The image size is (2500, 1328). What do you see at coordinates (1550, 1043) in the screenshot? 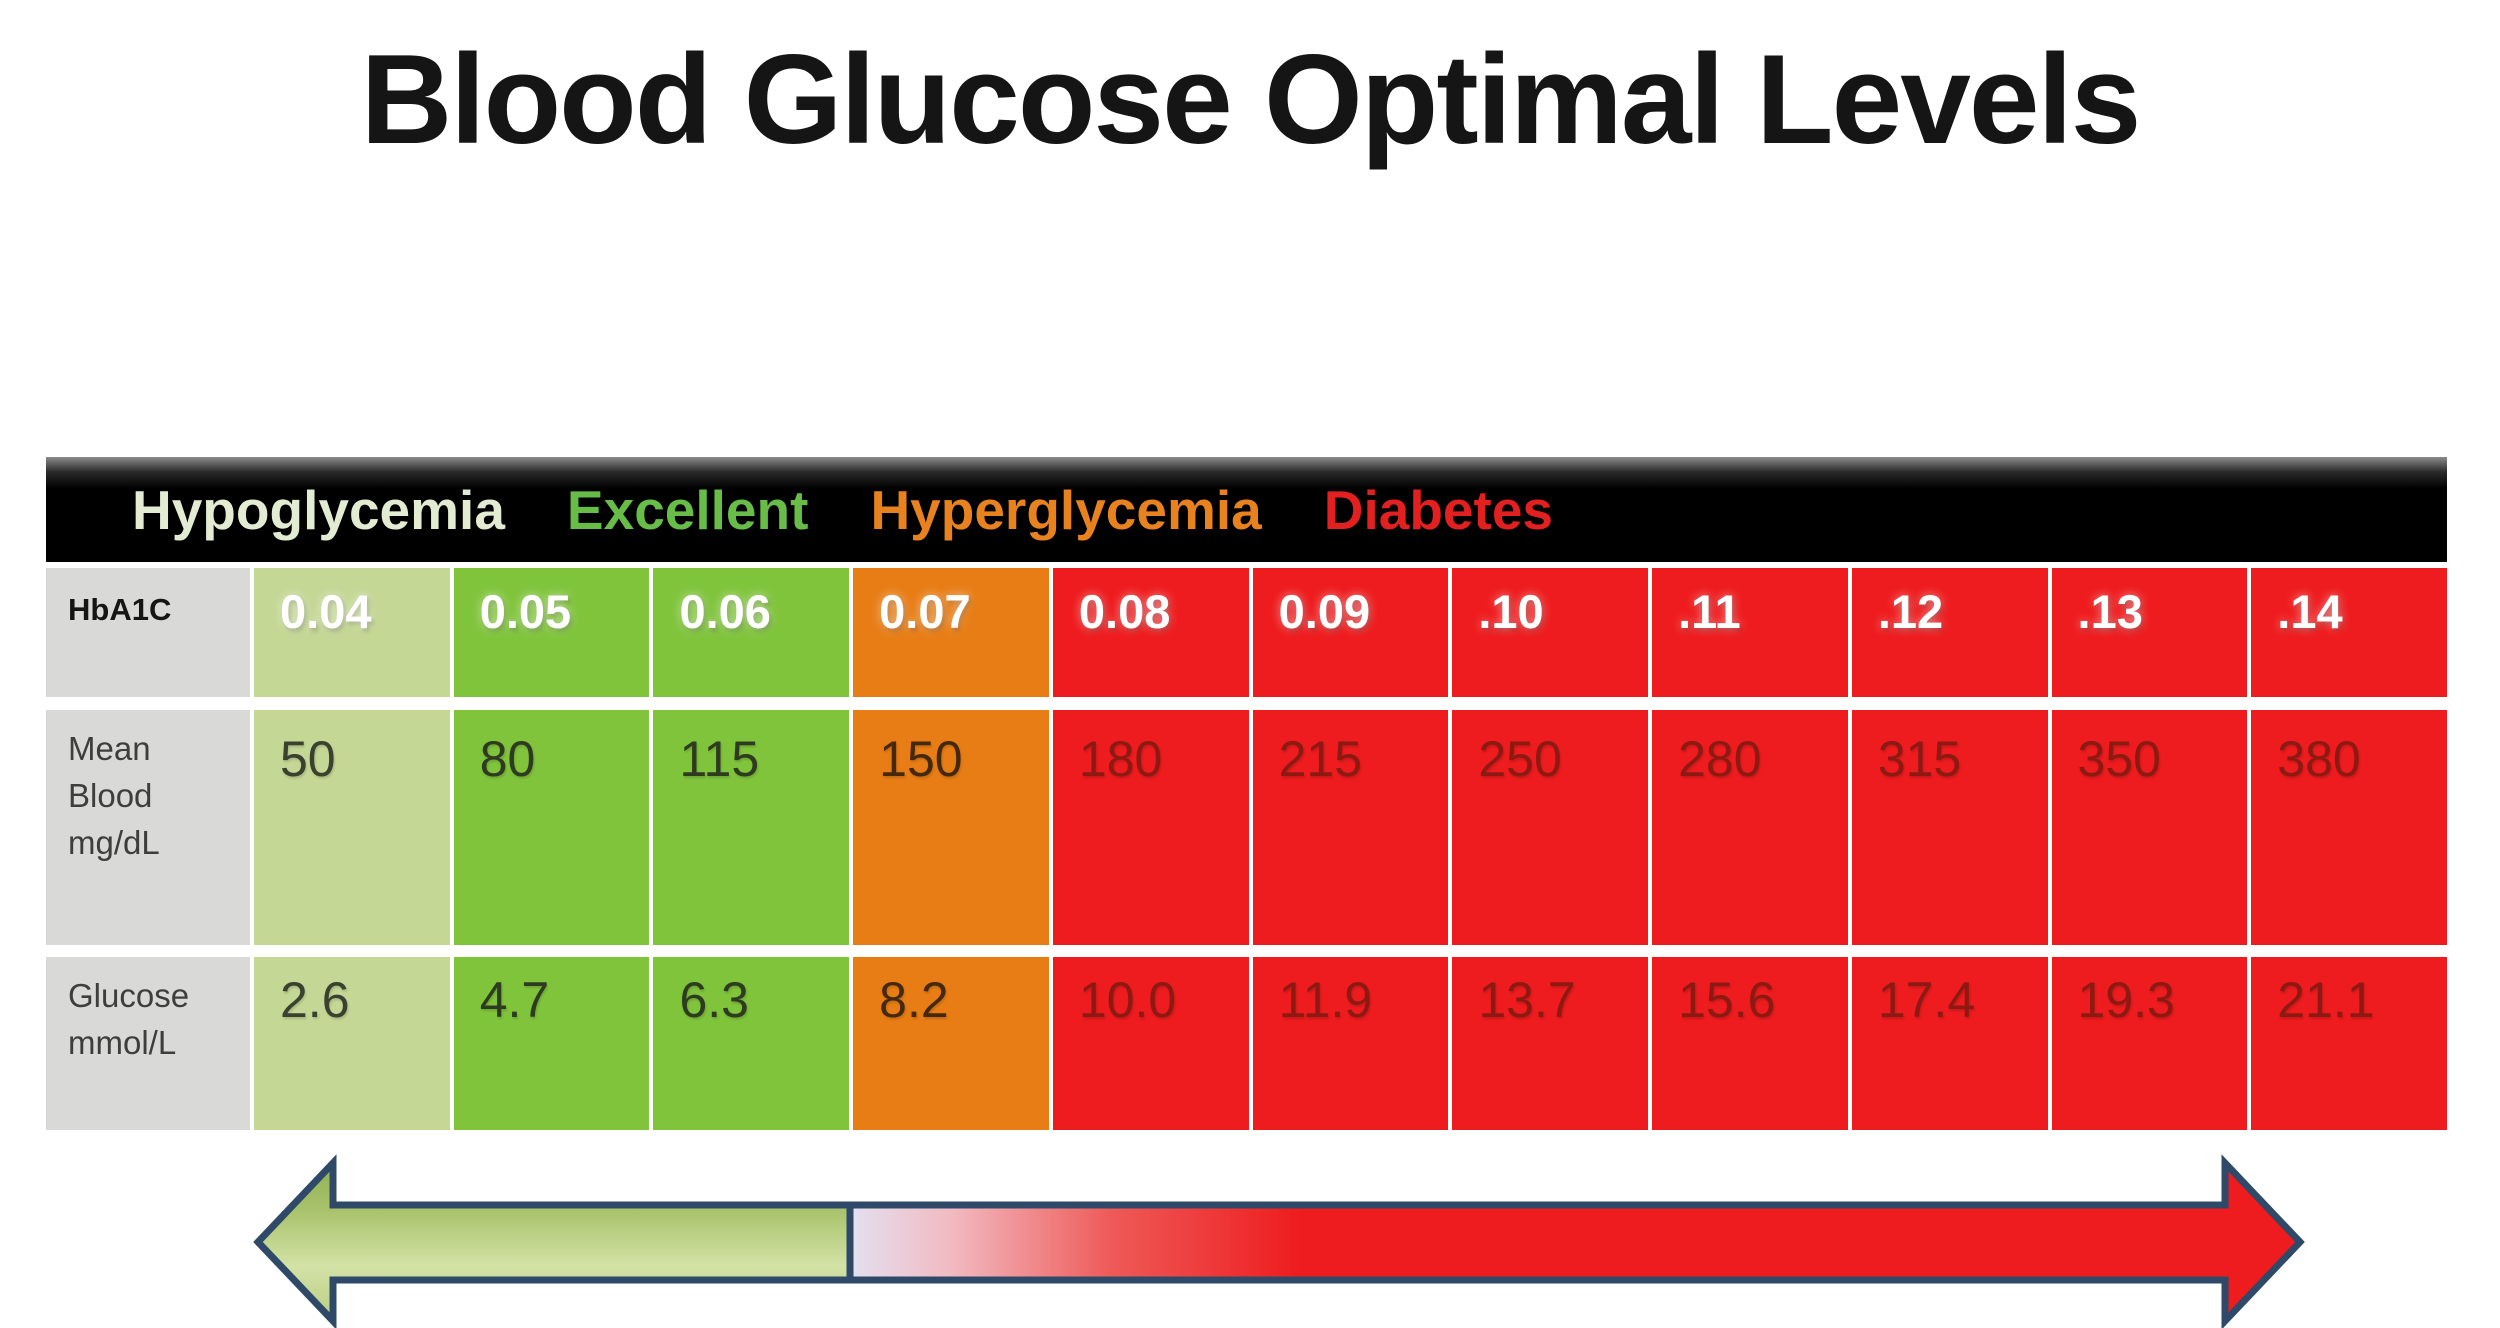
I see `row-glucose-mmol-cell-6: 13.7` at bounding box center [1550, 1043].